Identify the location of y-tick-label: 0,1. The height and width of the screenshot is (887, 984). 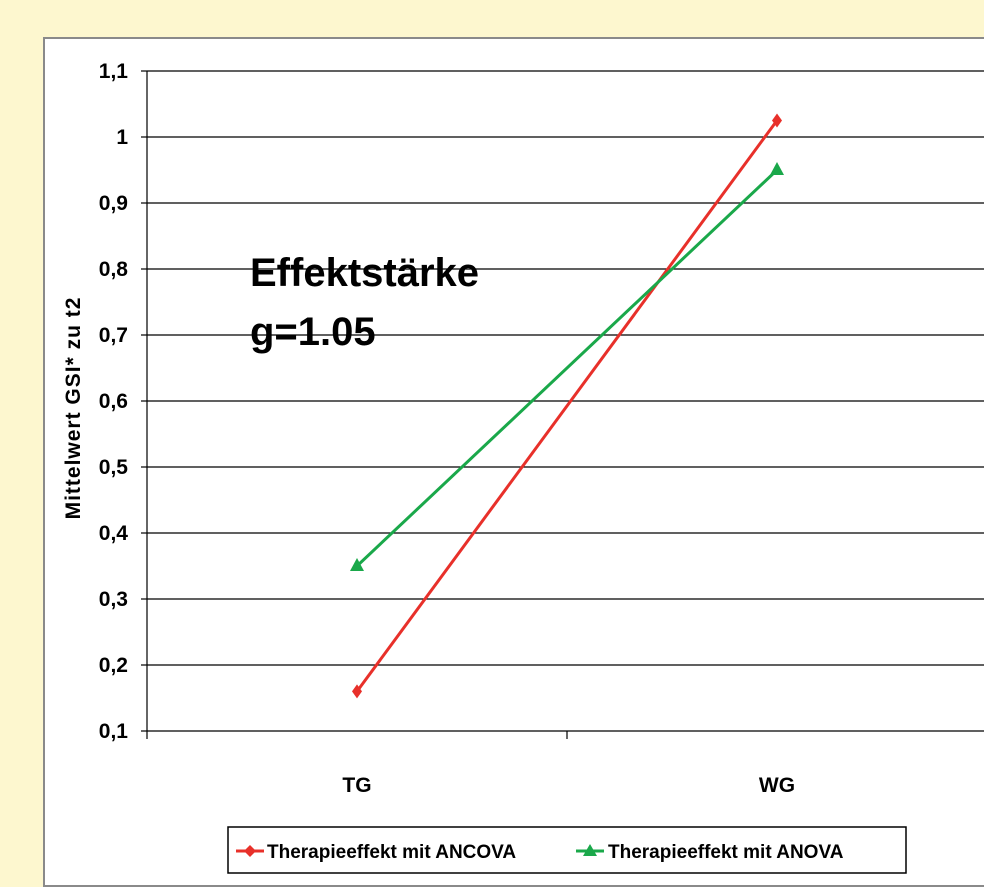
(114, 731).